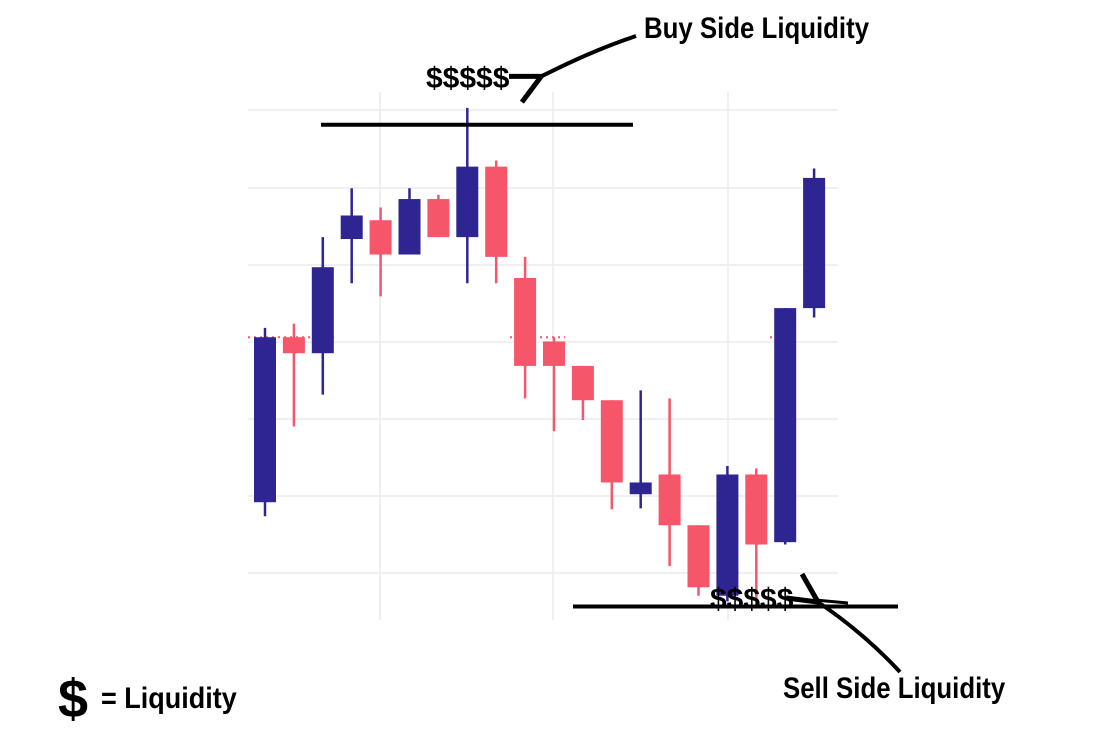 Image resolution: width=1118 pixels, height=754 pixels. What do you see at coordinates (831, 601) in the screenshot?
I see `sell-side-arrow-tail` at bounding box center [831, 601].